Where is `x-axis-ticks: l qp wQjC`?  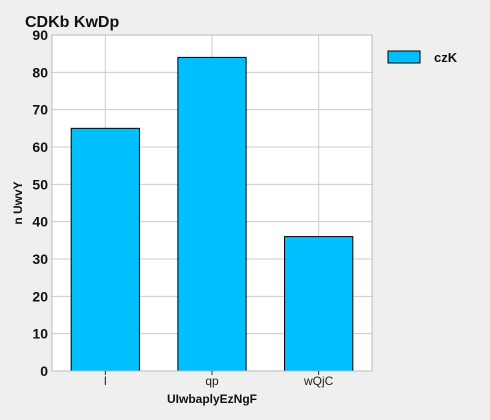
x-axis-ticks: l qp wQjC is located at coordinates (219, 379).